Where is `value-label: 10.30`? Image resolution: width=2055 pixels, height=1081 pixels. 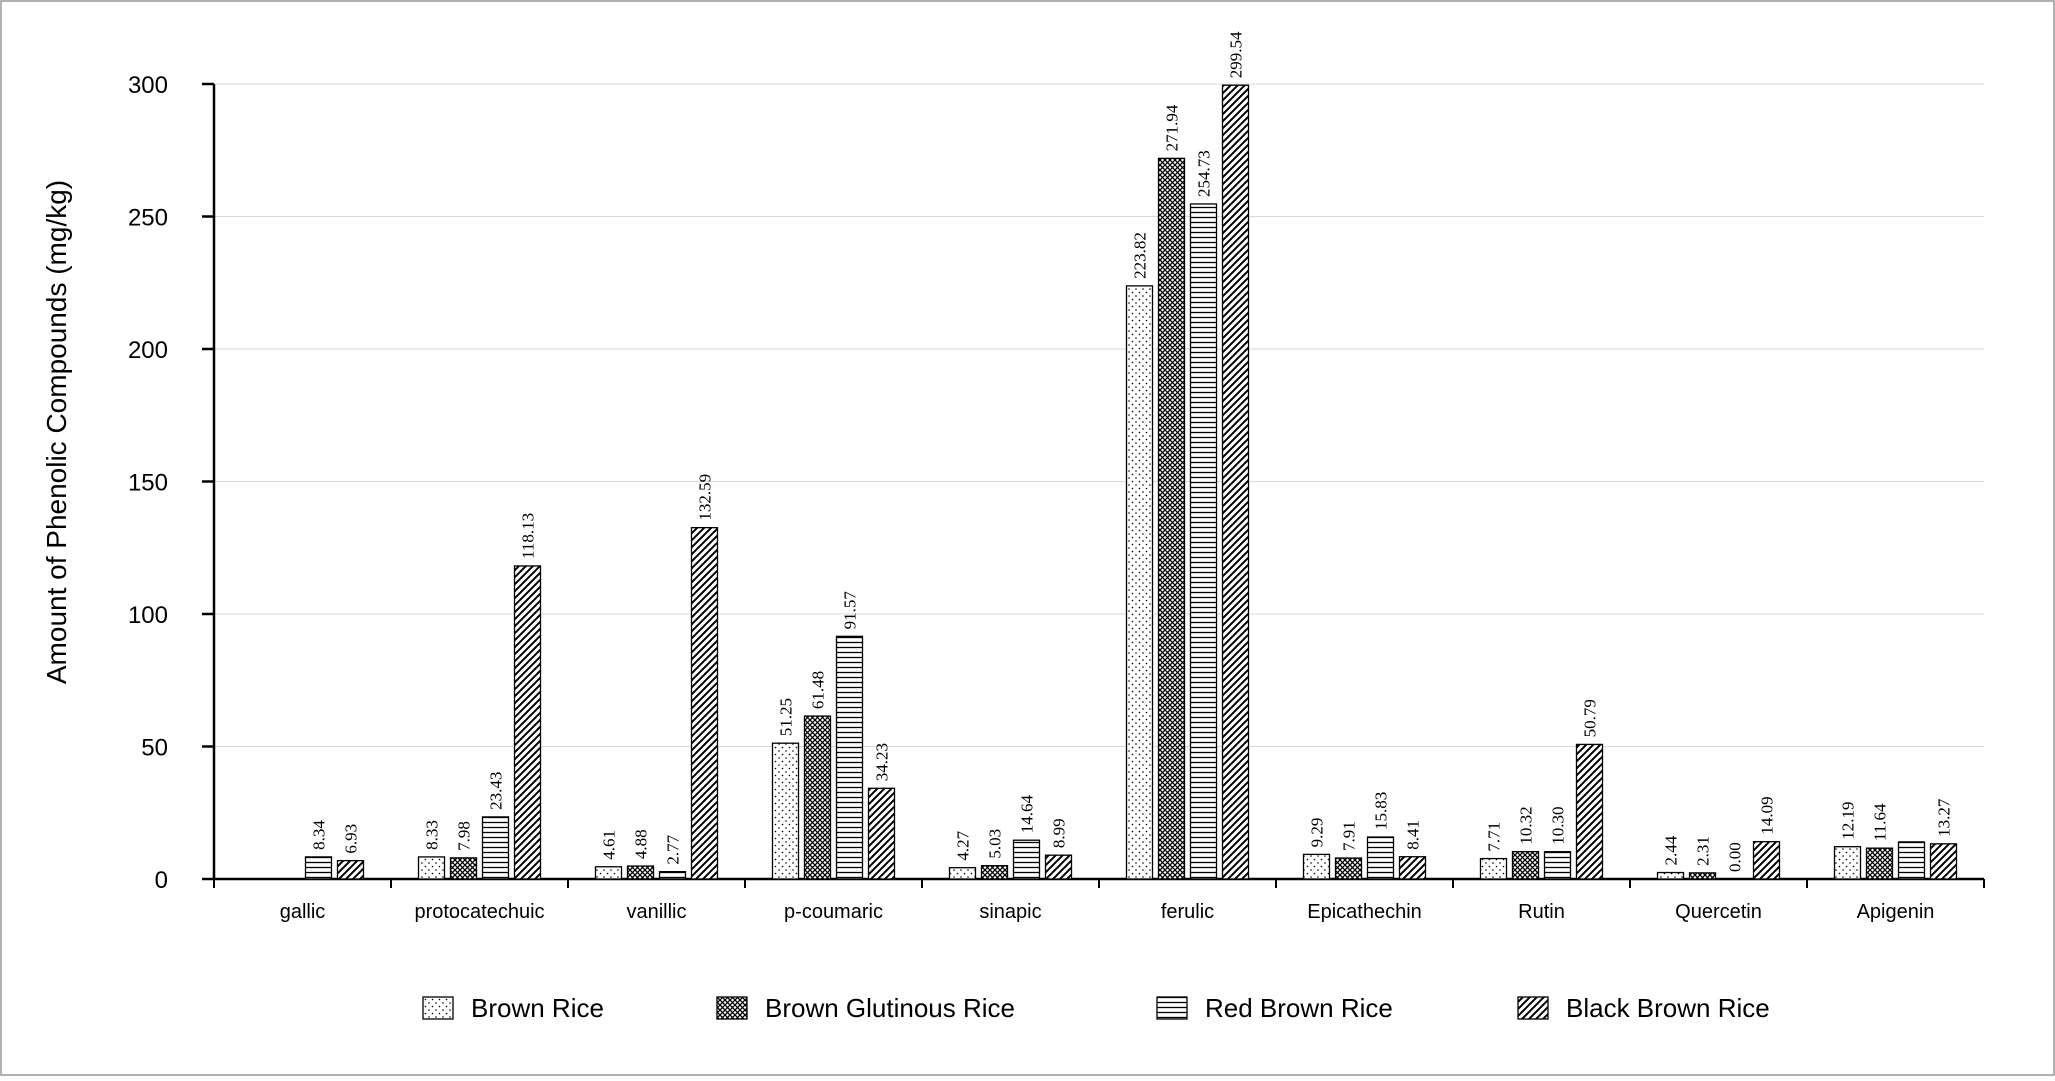 value-label: 10.30 is located at coordinates (1558, 825).